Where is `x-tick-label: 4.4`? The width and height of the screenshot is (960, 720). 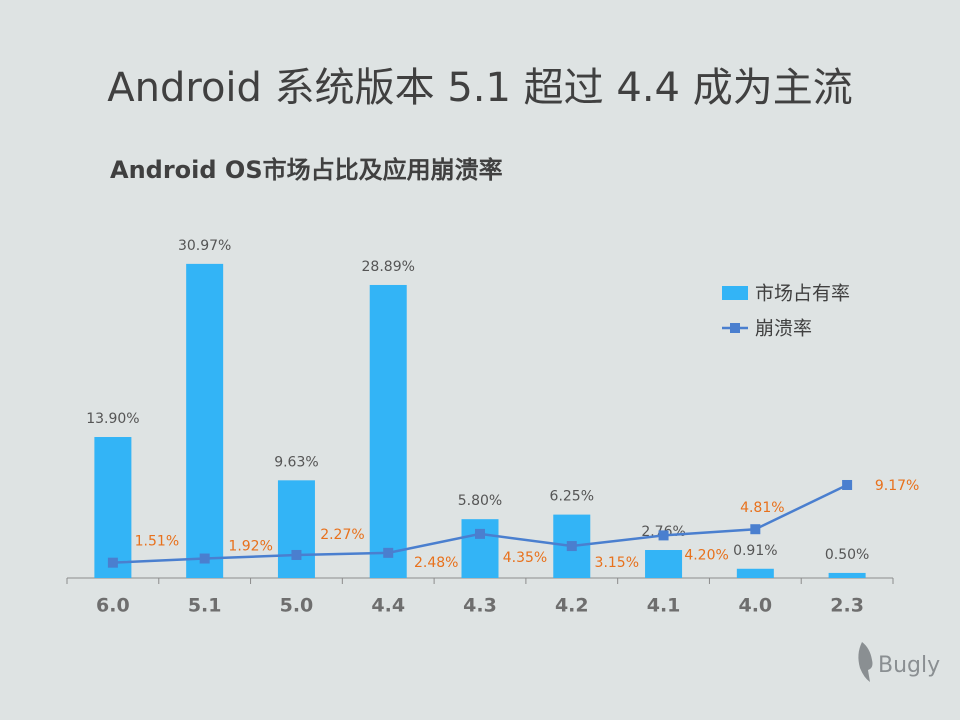 x-tick-label: 4.4 is located at coordinates (388, 606).